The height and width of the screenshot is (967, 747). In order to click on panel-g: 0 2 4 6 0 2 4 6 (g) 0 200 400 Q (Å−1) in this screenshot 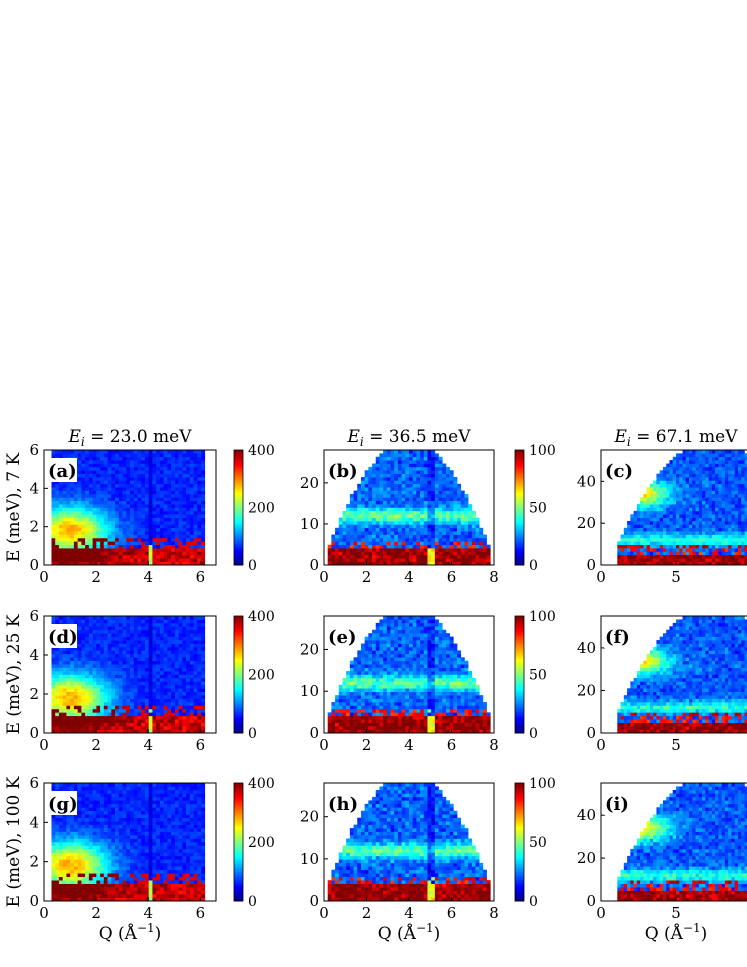, I will do `click(151, 859)`.